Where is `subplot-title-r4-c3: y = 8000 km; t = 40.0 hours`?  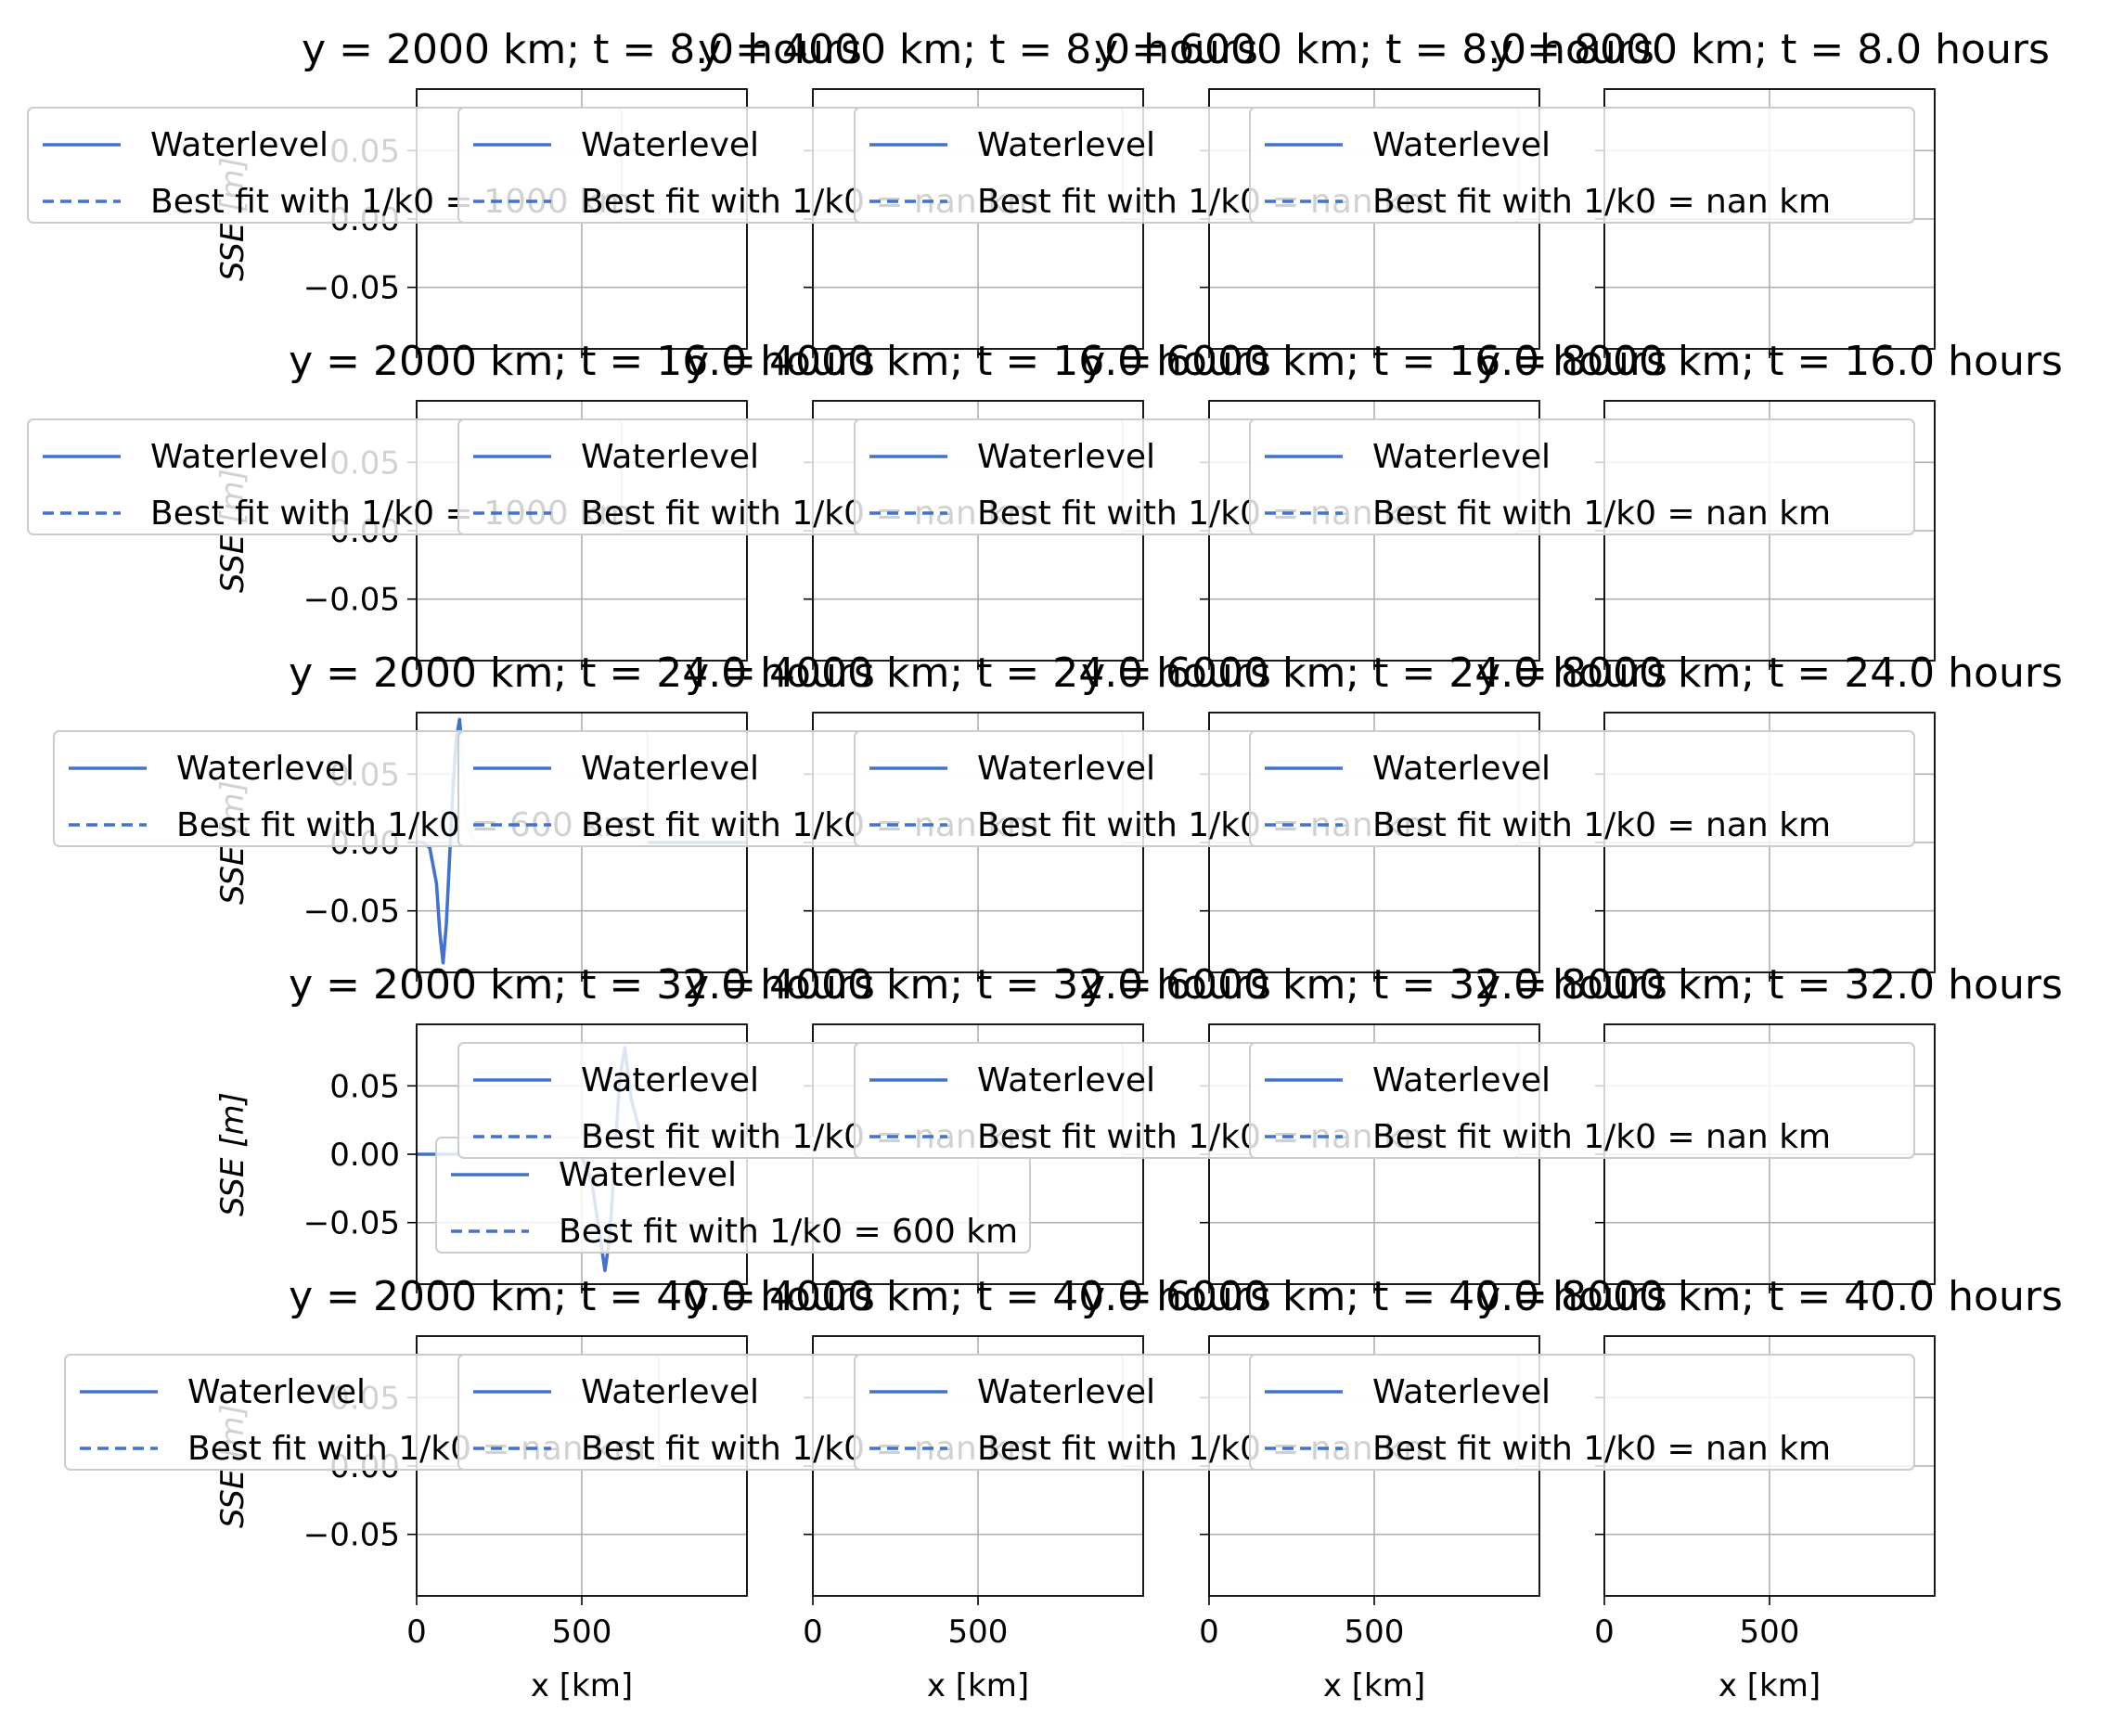
subplot-title-r4-c3: y = 8000 km; t = 40.0 hours is located at coordinates (1769, 1296).